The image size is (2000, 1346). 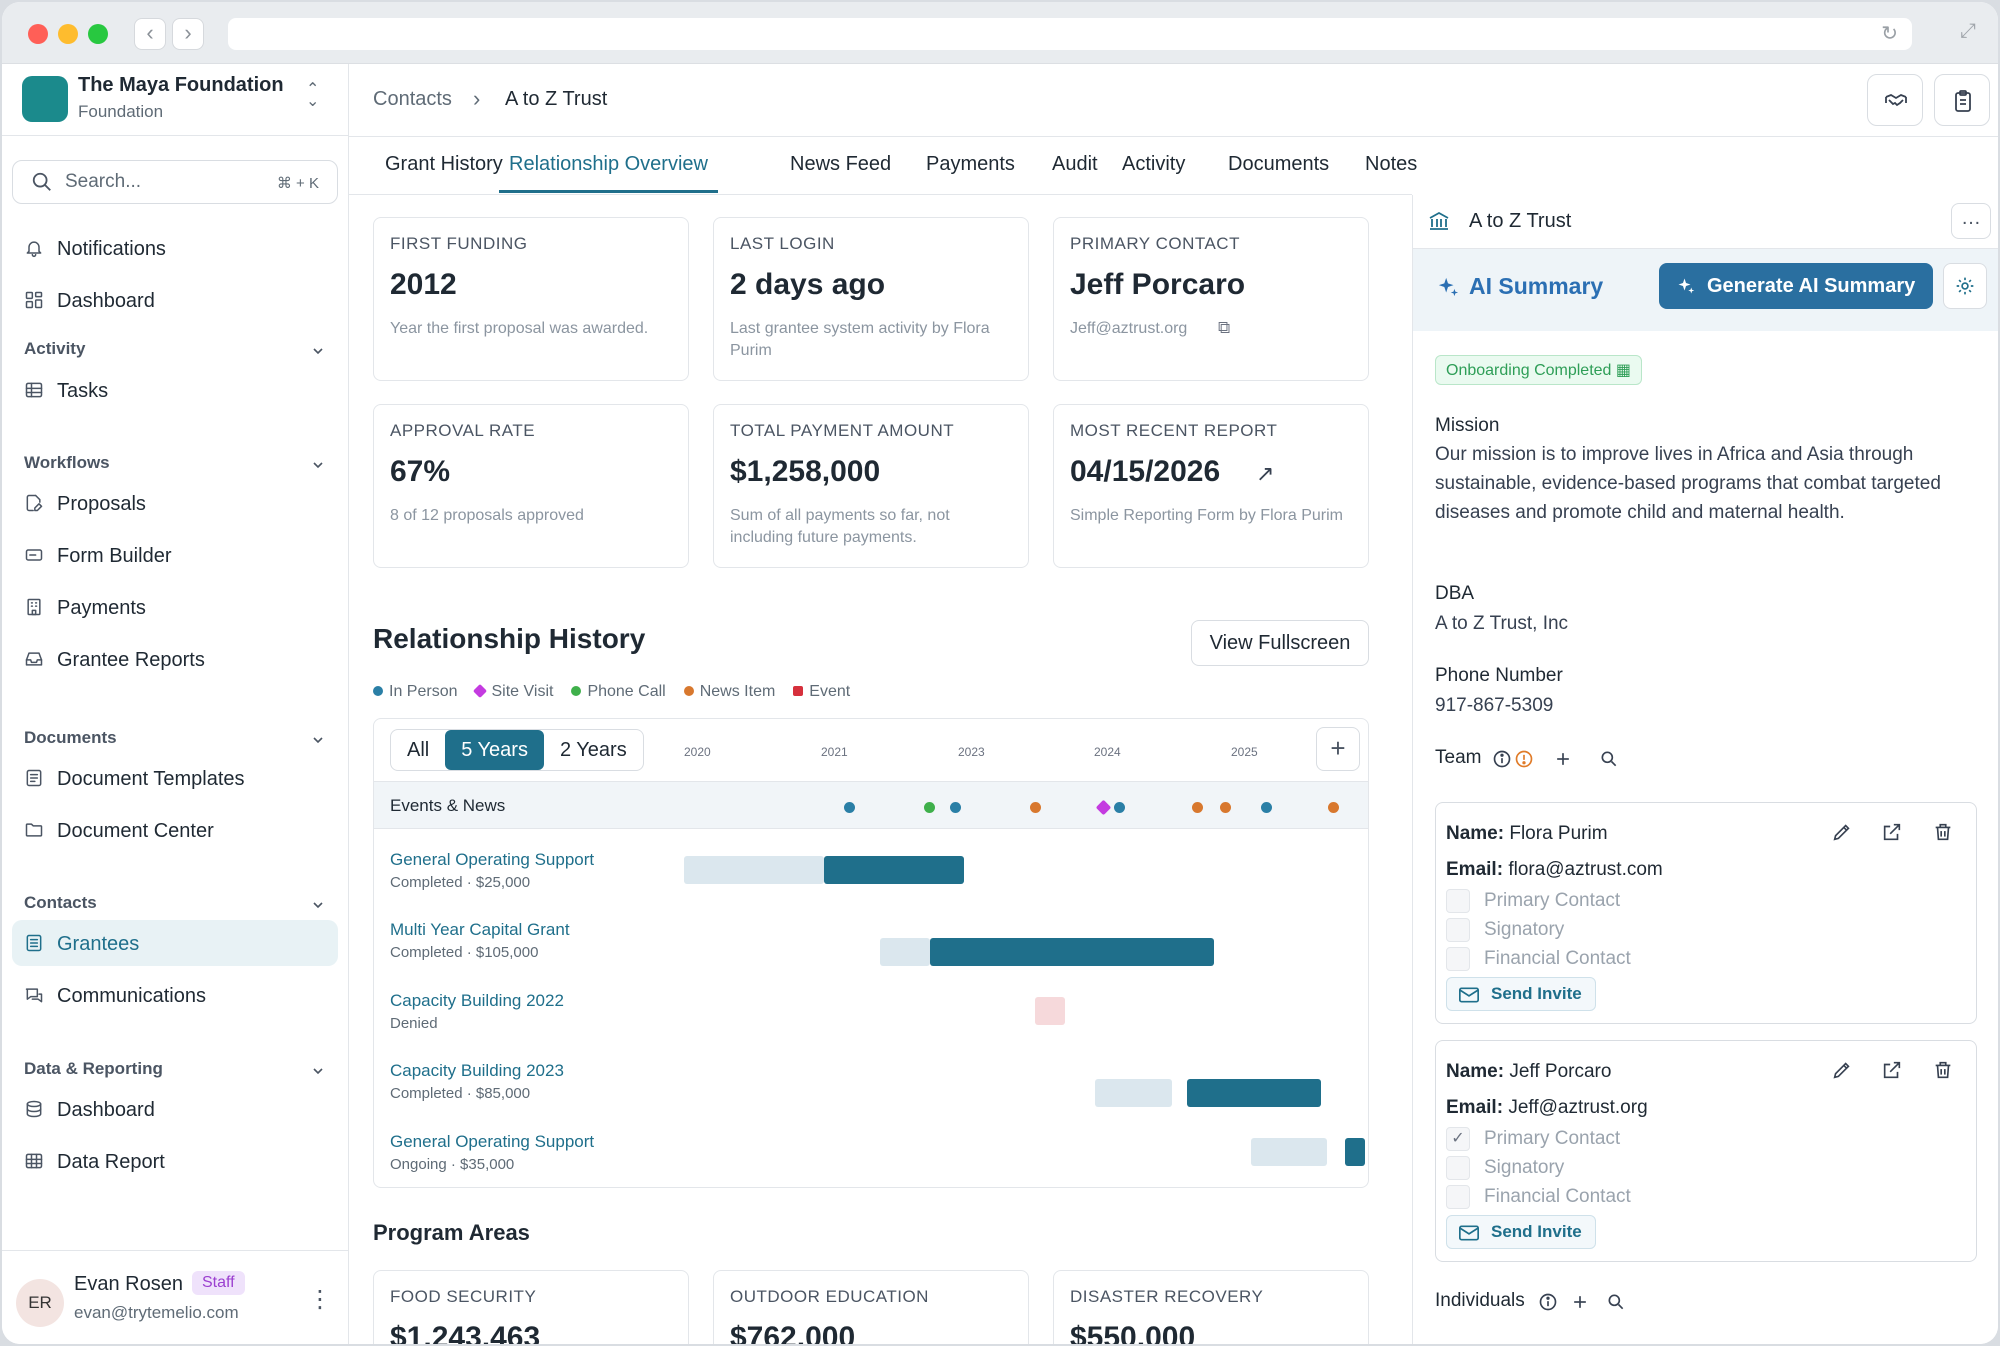 I want to click on generate-ai-summary-button: Generate AI Summary, so click(x=1796, y=286).